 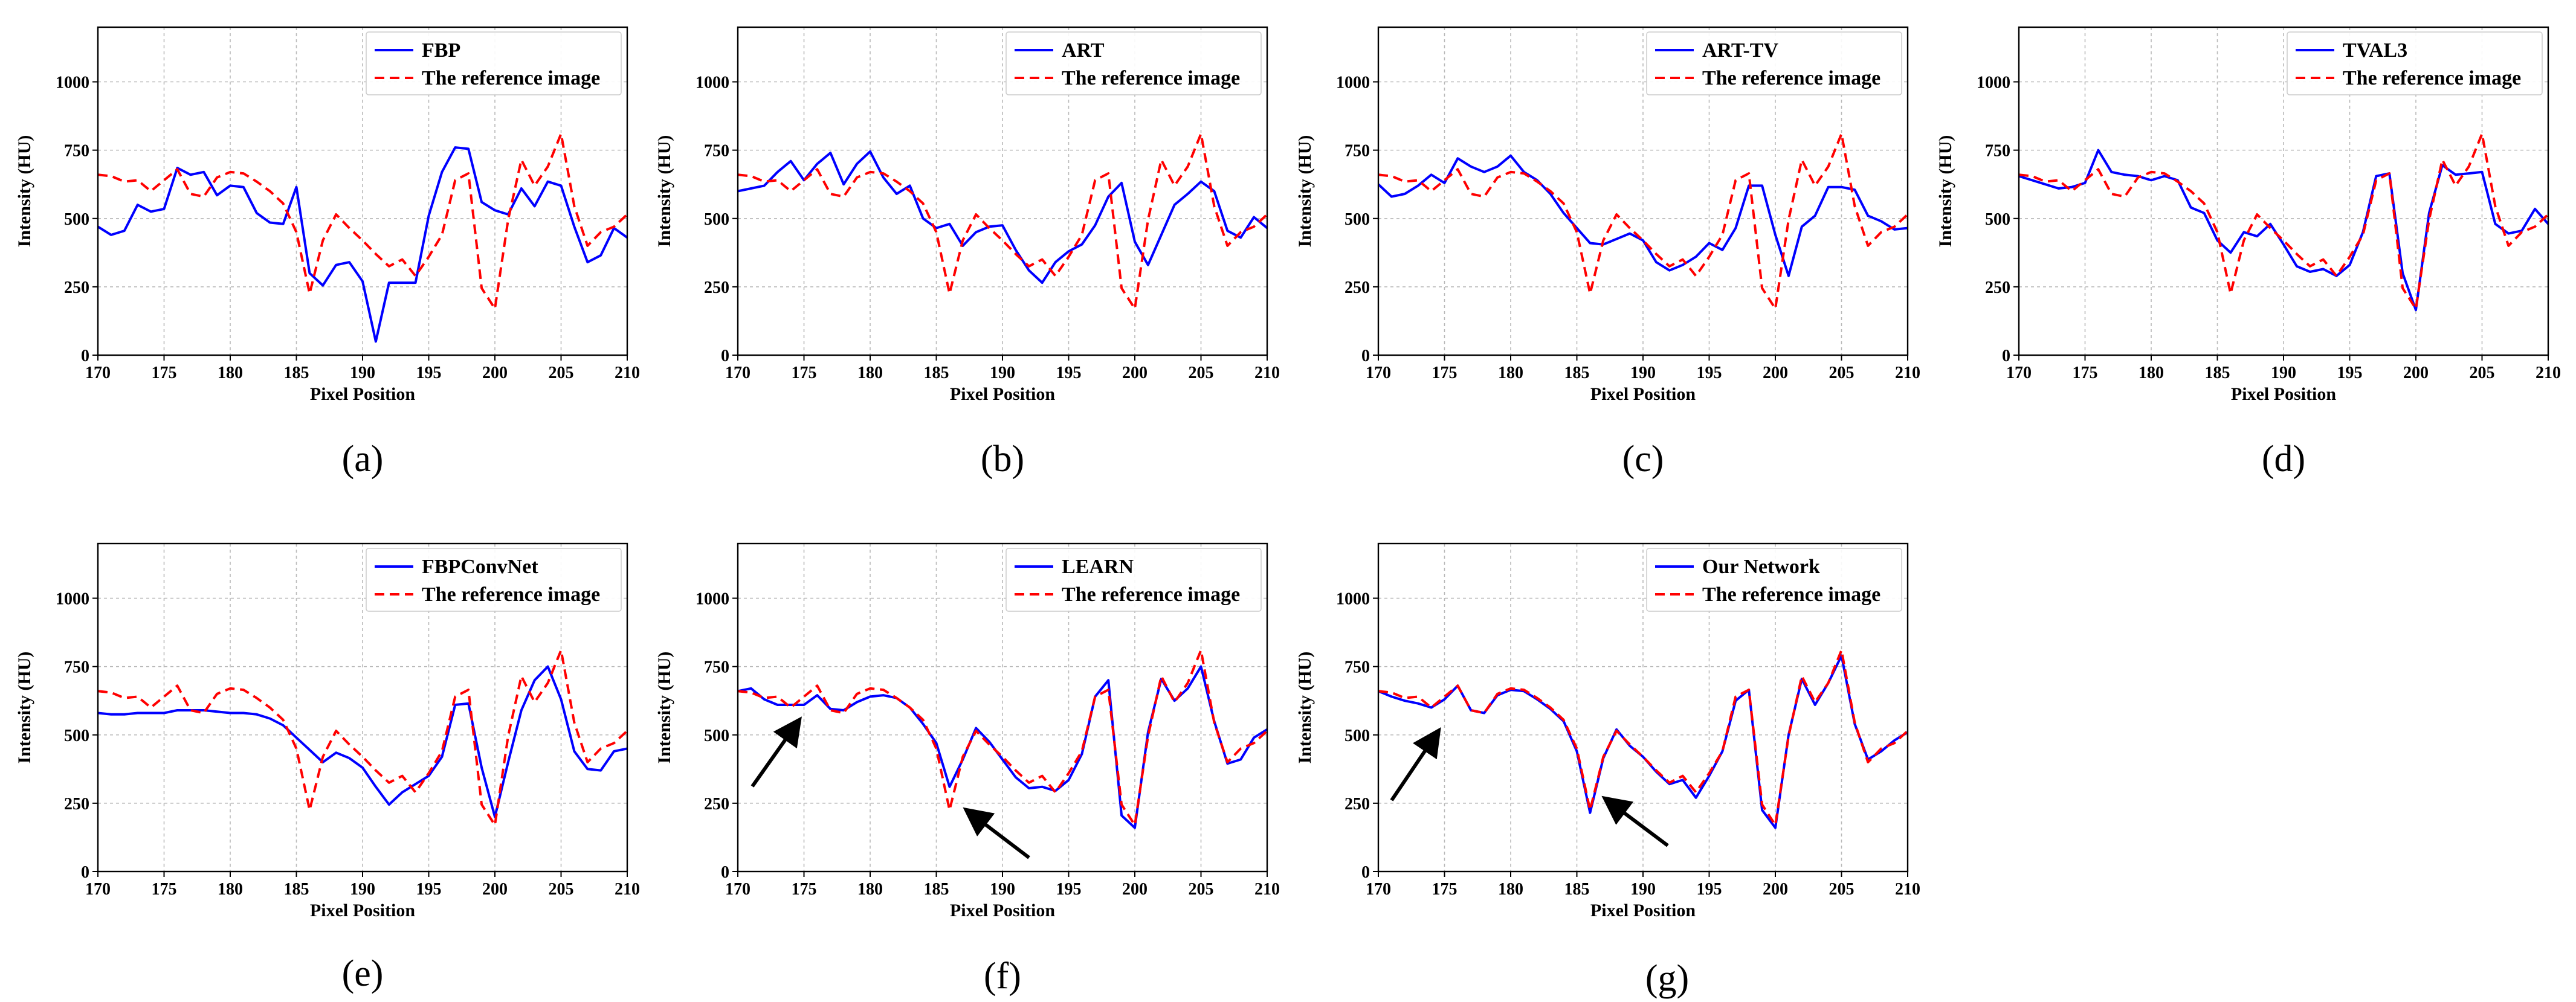 What do you see at coordinates (480, 567) in the screenshot?
I see `legend-entry-label: FBPConvNet` at bounding box center [480, 567].